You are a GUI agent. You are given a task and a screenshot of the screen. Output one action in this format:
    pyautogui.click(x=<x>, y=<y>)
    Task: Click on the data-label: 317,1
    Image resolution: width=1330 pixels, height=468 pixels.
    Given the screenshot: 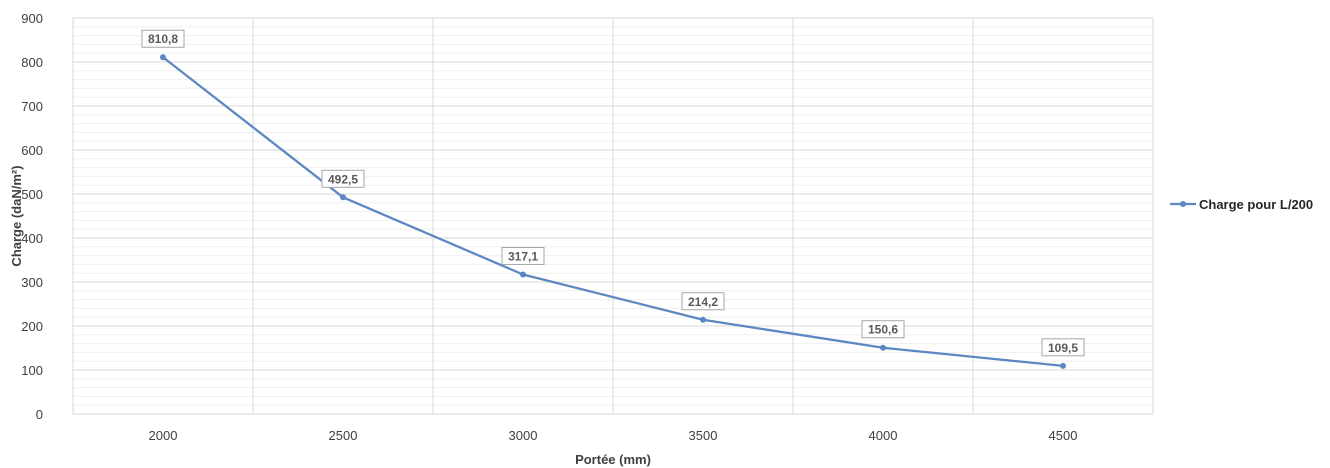 What is the action you would take?
    pyautogui.click(x=523, y=256)
    